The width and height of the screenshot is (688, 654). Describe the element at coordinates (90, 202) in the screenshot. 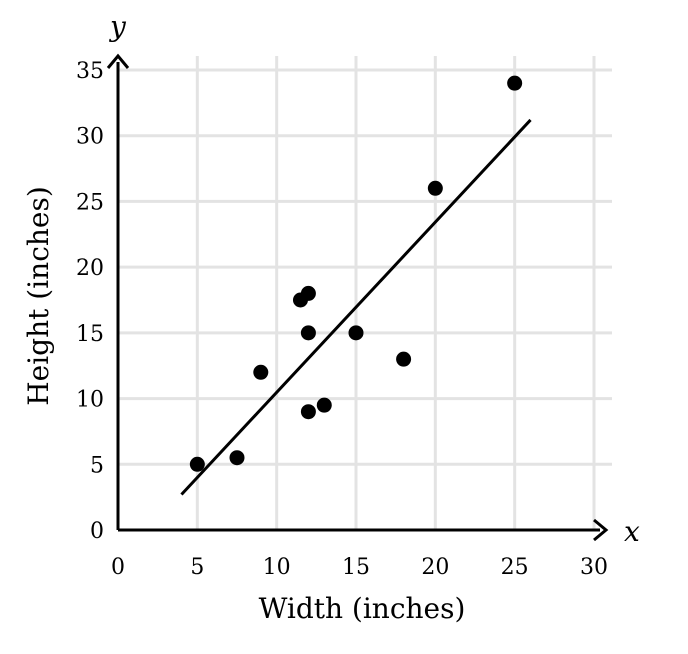

I see `y-tick-label: 25` at that location.